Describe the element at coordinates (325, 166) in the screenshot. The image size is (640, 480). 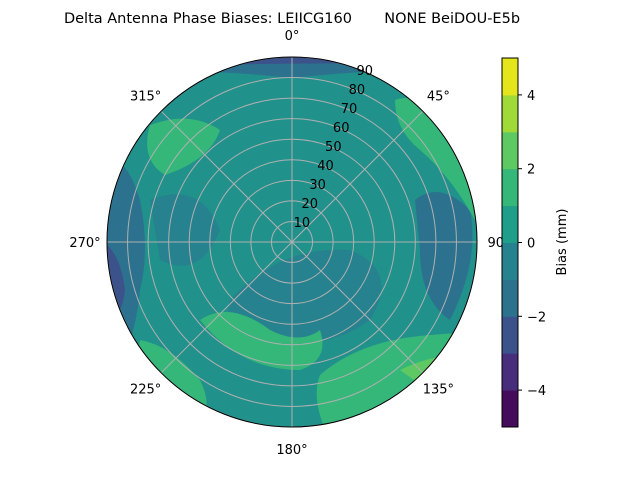
I see `radial-tick-label: 40` at that location.